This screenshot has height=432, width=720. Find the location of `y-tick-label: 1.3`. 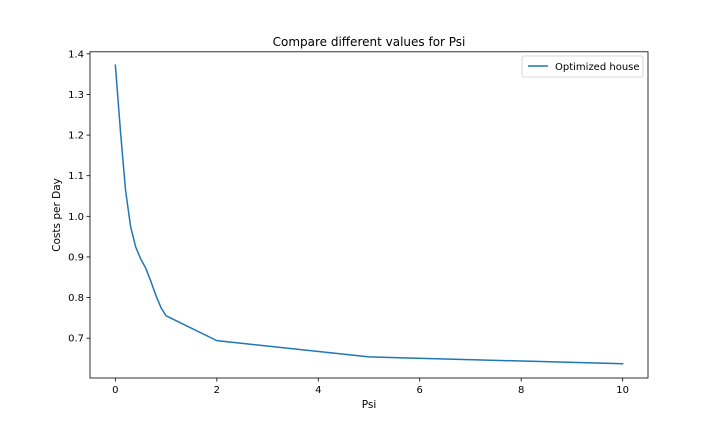

y-tick-label: 1.3 is located at coordinates (76, 95).